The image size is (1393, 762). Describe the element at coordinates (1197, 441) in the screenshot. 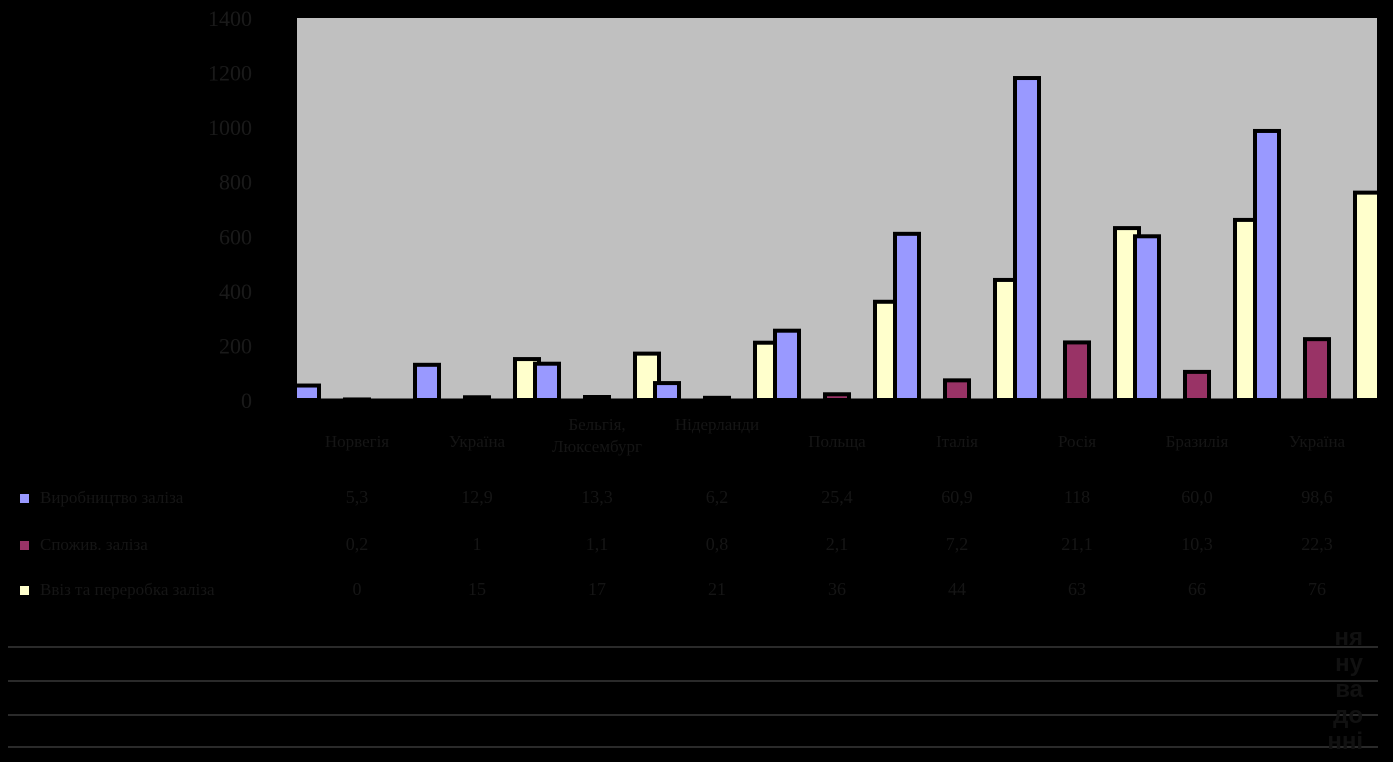

I see `x-tick-label: Бразилія` at that location.